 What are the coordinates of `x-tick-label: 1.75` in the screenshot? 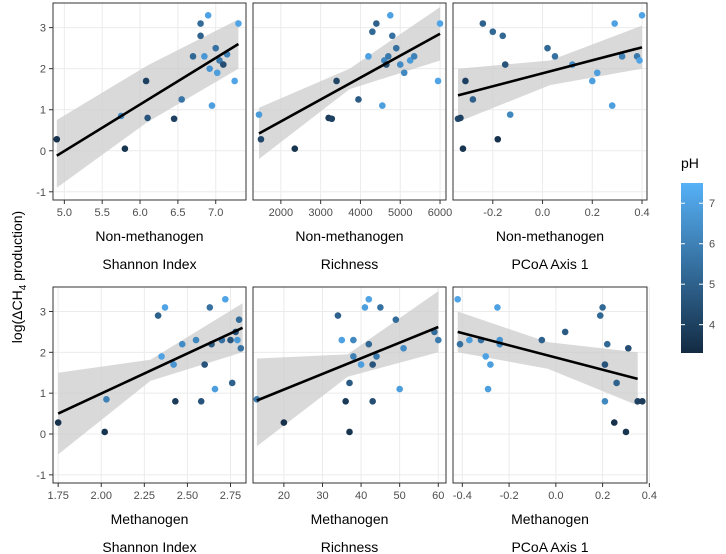 It's located at (57, 496).